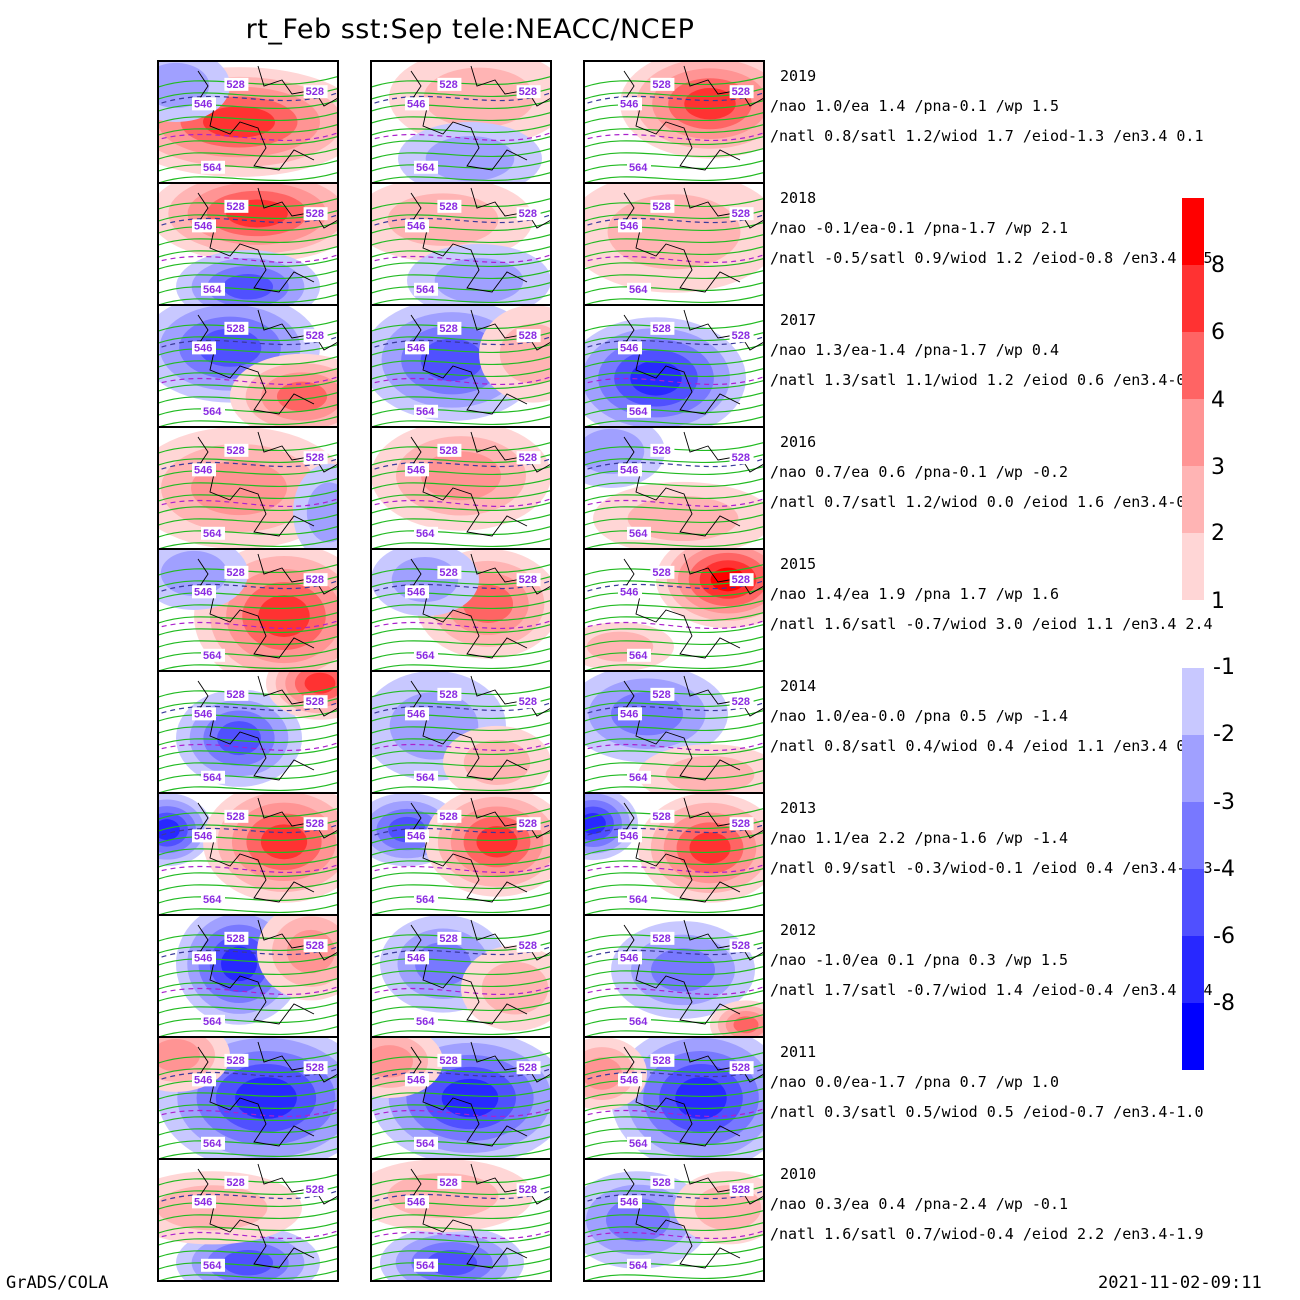 This screenshot has width=1300, height=1300. I want to click on teleconnection-indices: /nao 1.1/ea 2.2 /pna-1.6 /wp -1.4, so click(919, 838).